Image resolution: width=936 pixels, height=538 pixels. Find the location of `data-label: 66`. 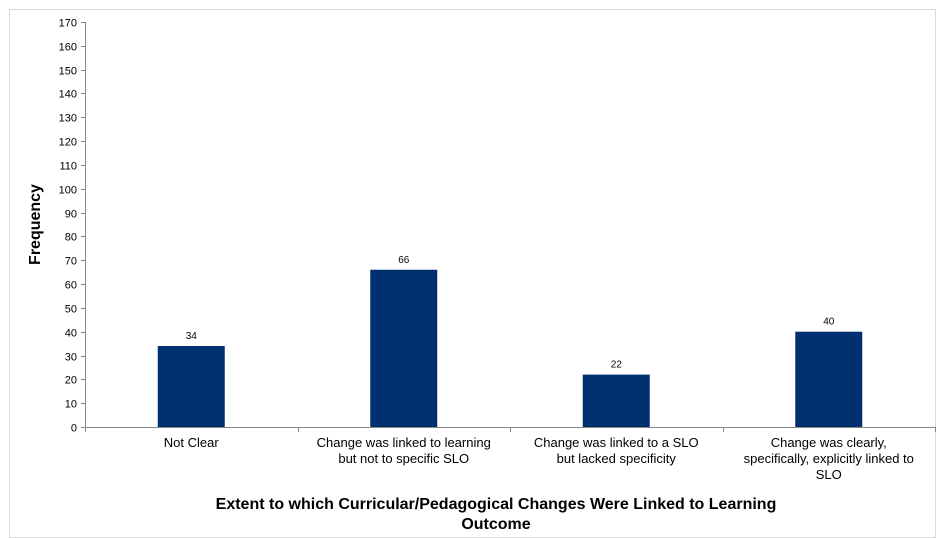

data-label: 66 is located at coordinates (404, 260).